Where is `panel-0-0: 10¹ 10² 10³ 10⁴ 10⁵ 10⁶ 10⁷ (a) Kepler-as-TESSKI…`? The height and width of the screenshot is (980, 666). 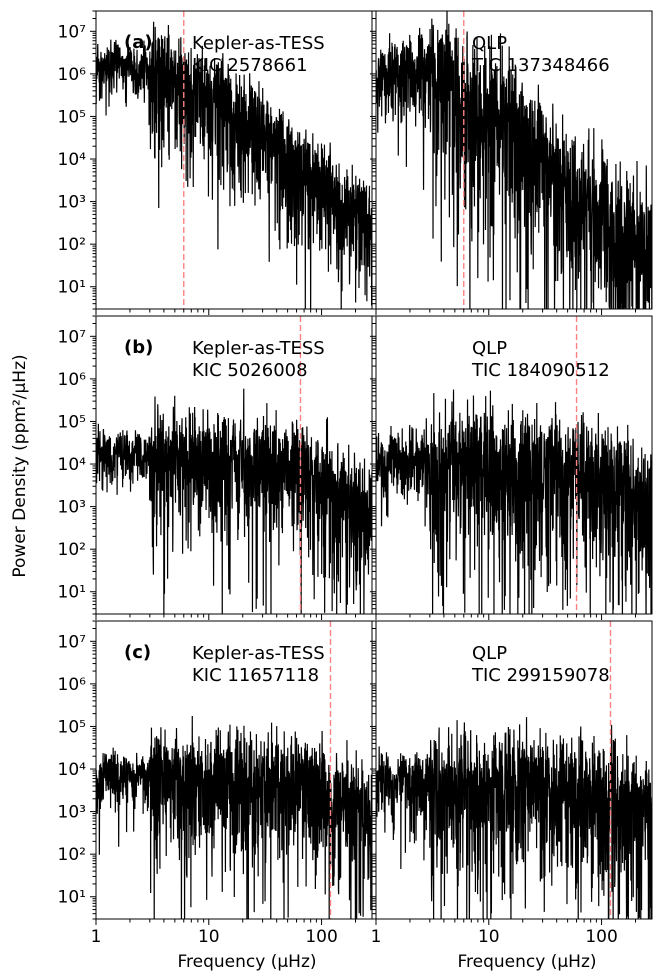 panel-0-0: 10¹ 10² 10³ 10⁴ 10⁵ 10⁶ 10⁷ (a) Kepler-as-TESSKI… is located at coordinates (215, 162).